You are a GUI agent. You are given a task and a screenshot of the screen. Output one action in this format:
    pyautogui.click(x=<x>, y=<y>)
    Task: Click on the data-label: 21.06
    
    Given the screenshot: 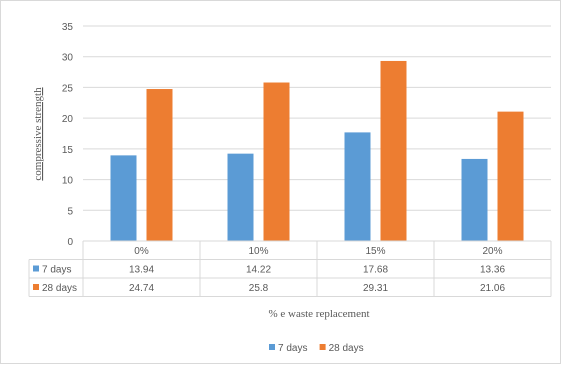 What is the action you would take?
    pyautogui.click(x=492, y=288)
    